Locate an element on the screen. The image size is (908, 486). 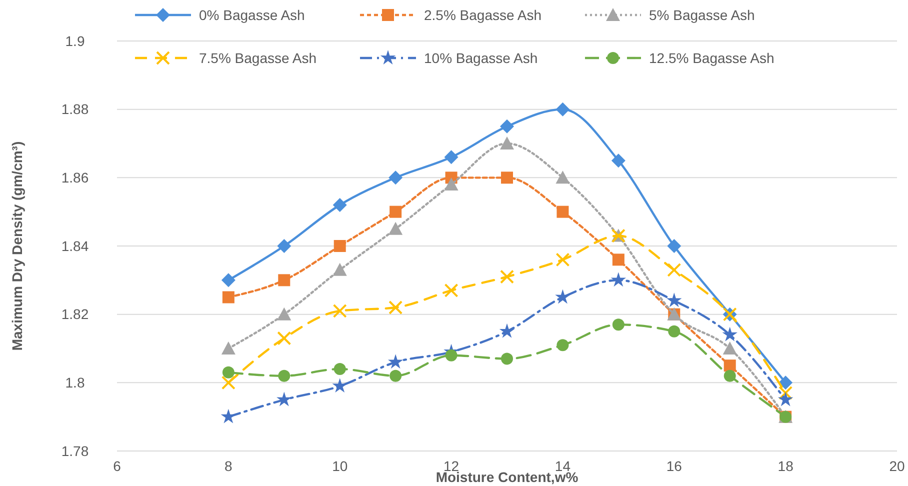
y-tick-label: 1.84 is located at coordinates (75, 246).